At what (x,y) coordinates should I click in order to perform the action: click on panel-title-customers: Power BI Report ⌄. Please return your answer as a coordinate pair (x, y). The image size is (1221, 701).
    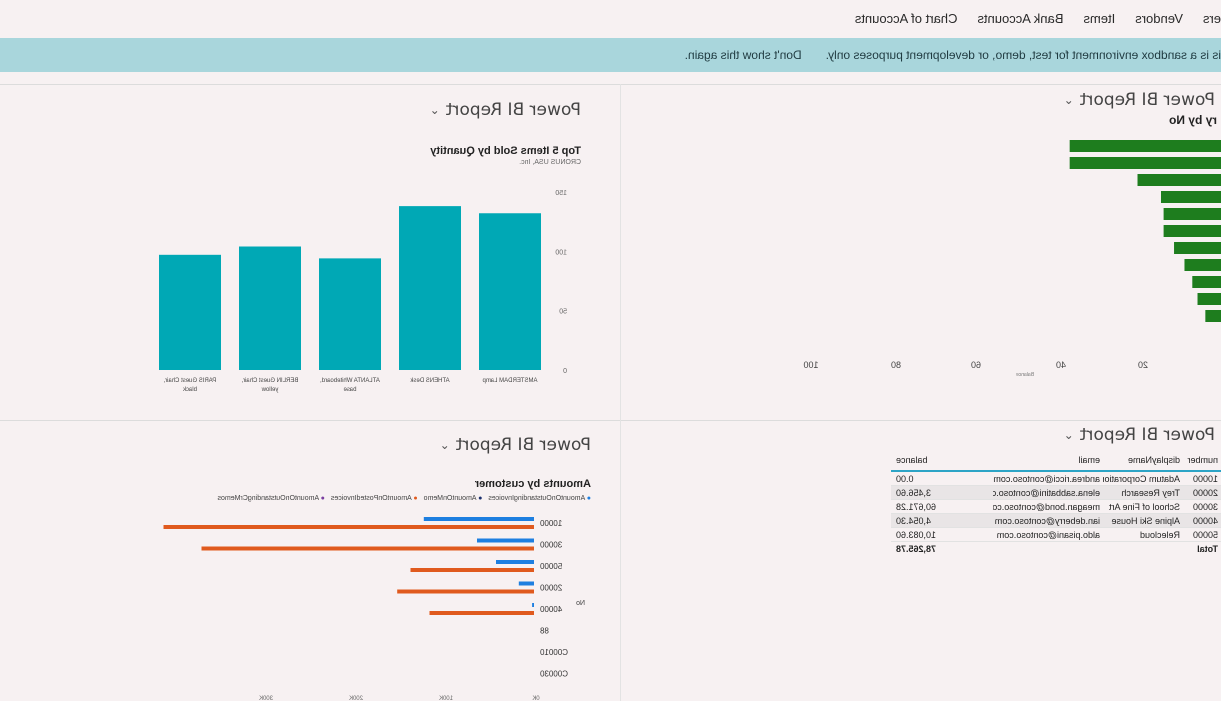
    Looking at the image, I should click on (1139, 435).